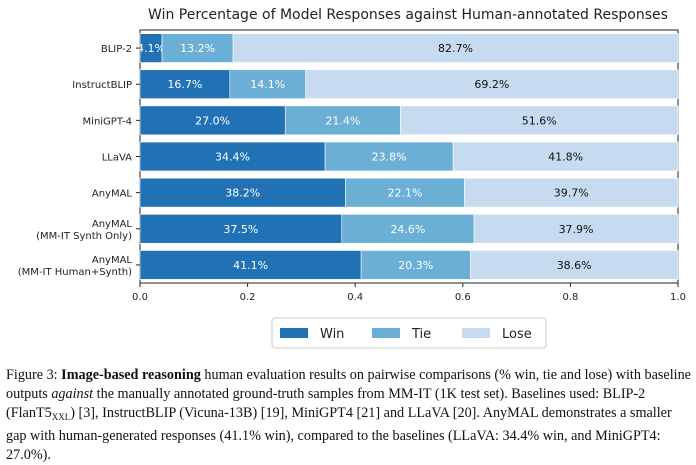 The height and width of the screenshot is (465, 696). I want to click on x-tick-label: 0.4, so click(355, 297).